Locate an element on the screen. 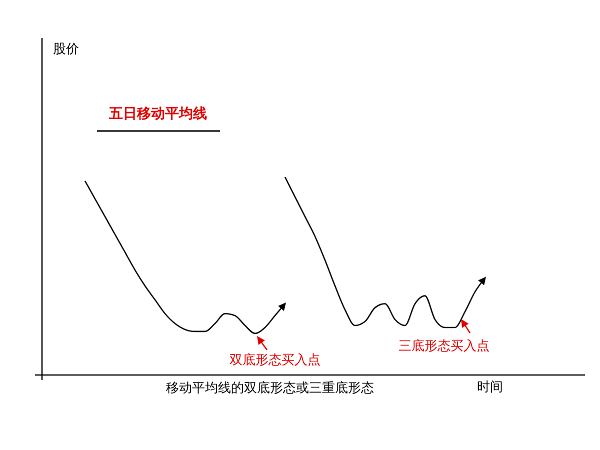 The image size is (600, 450). annotation: 双底形态买入点 is located at coordinates (275, 360).